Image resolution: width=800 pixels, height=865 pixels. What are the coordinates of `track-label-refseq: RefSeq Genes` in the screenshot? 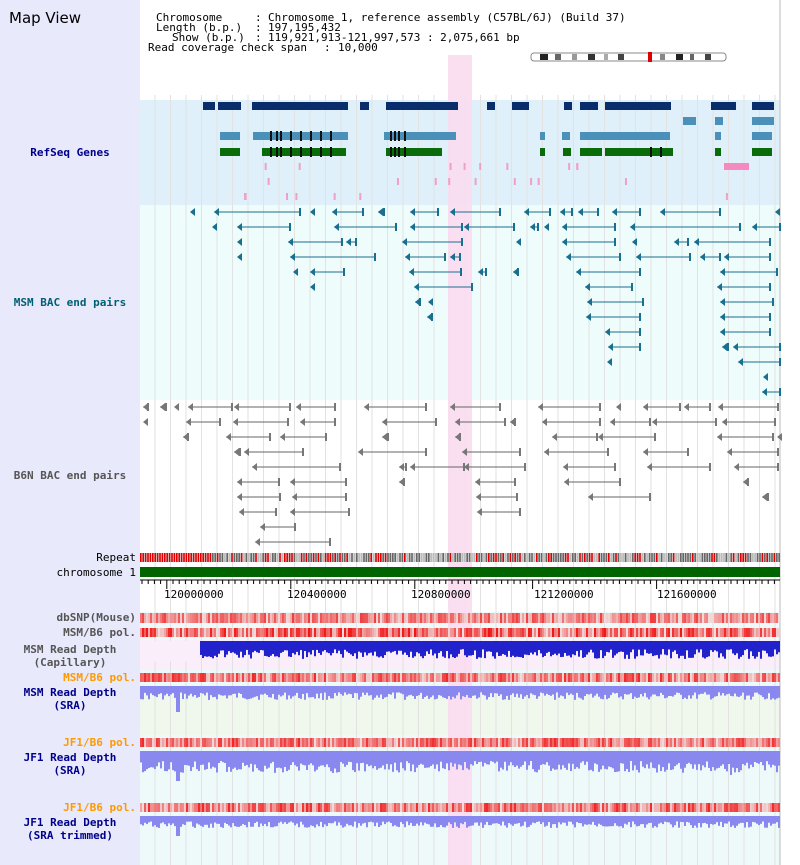 It's located at (70, 152).